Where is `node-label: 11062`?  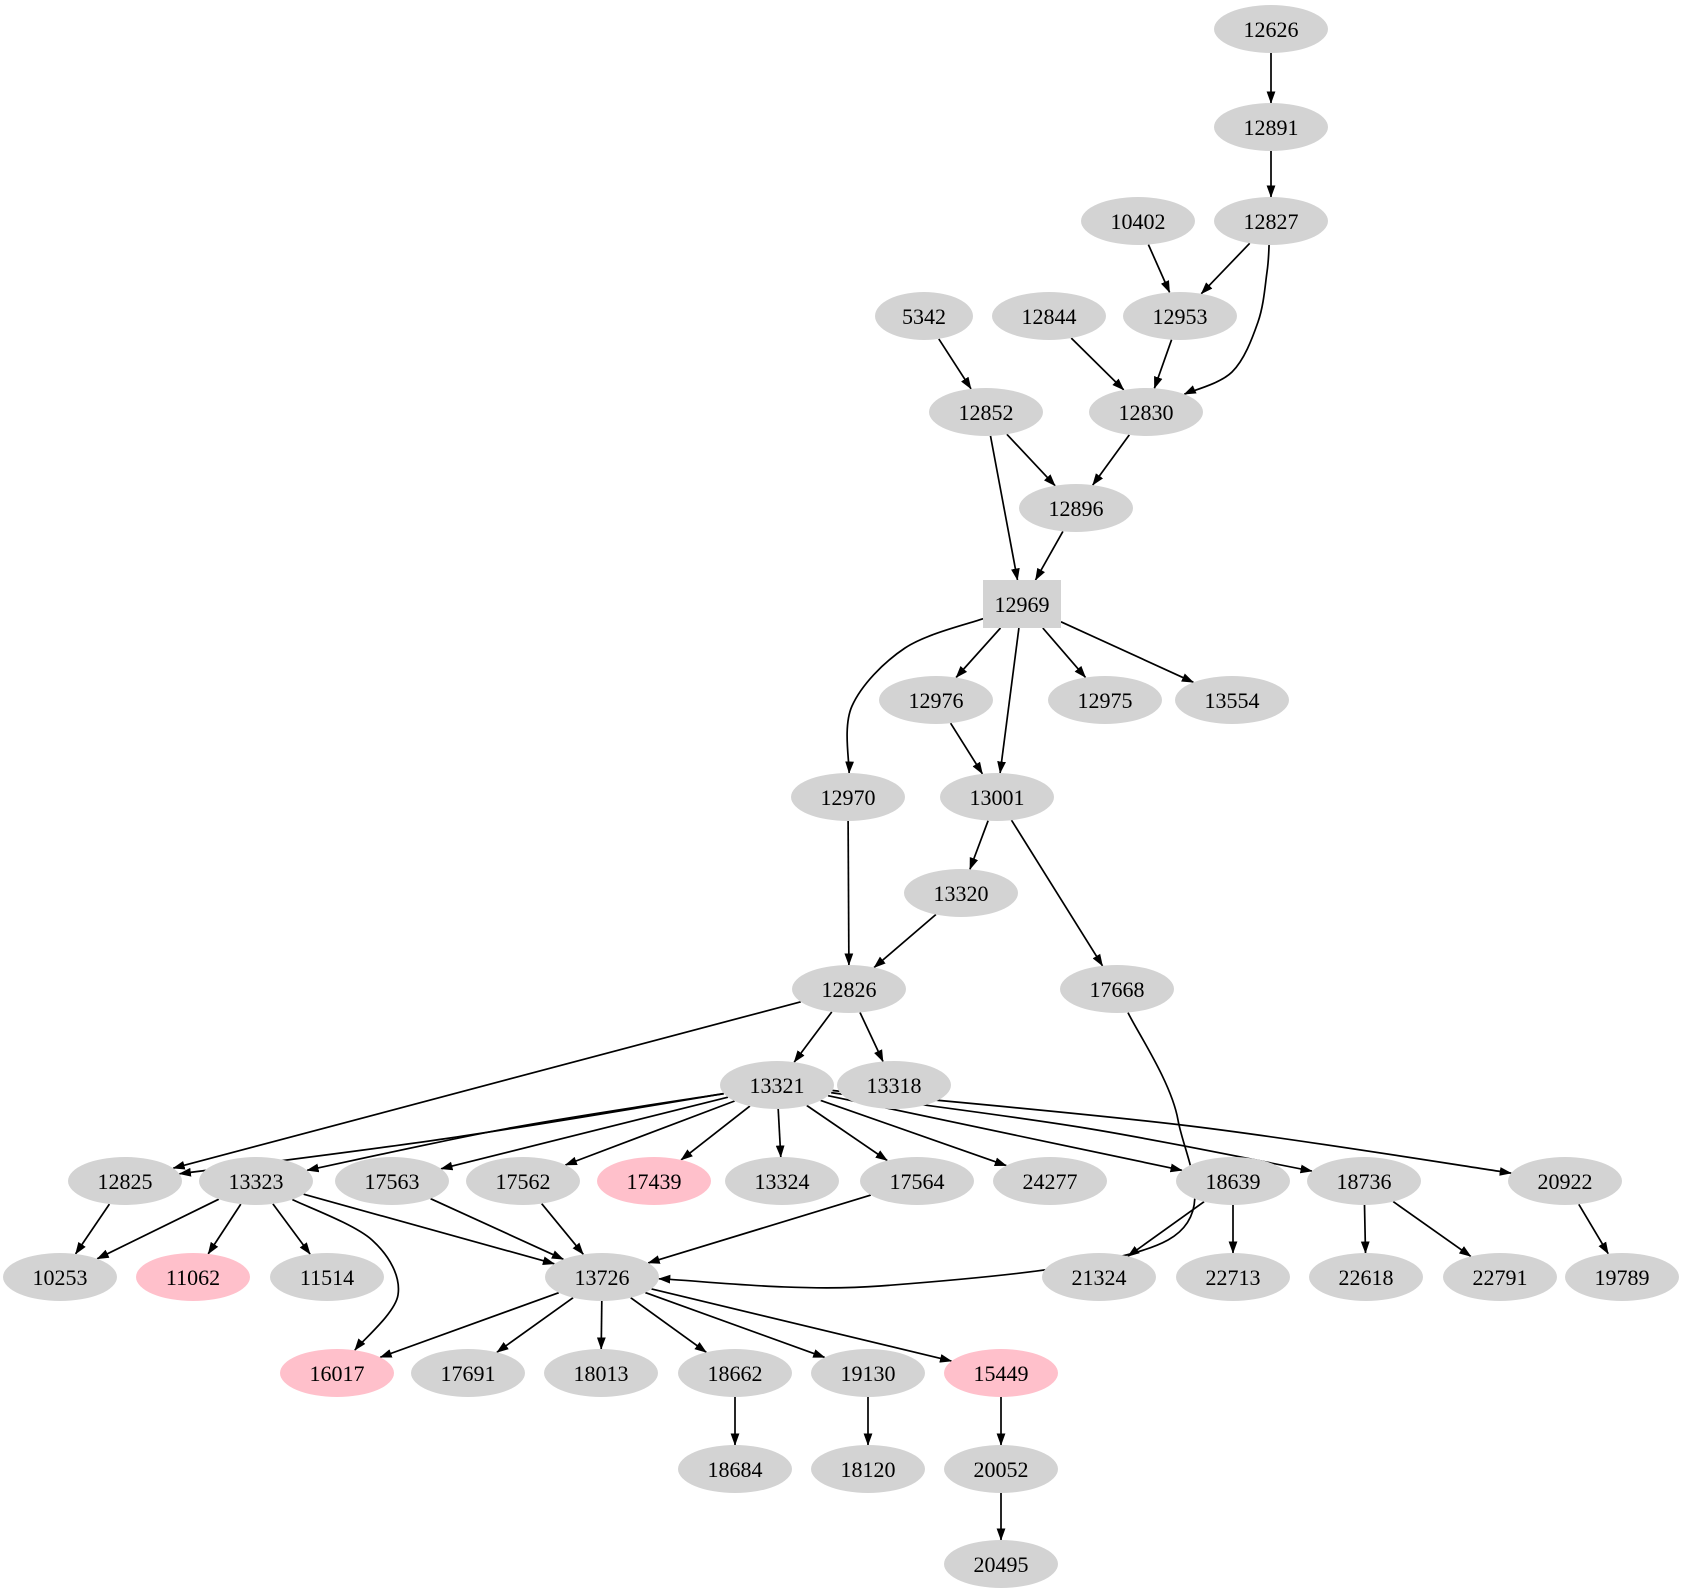
node-label: 11062 is located at coordinates (193, 1277).